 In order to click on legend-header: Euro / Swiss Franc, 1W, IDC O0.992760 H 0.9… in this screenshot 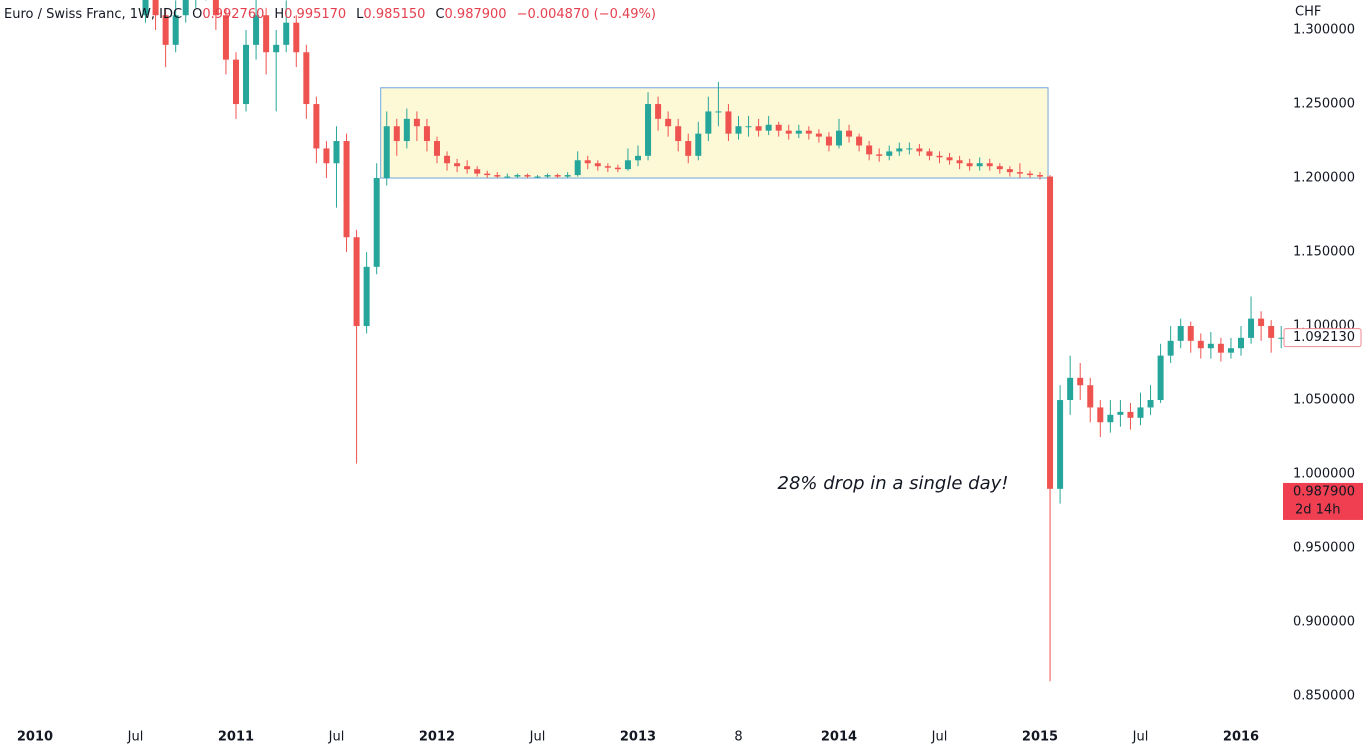, I will do `click(335, 14)`.